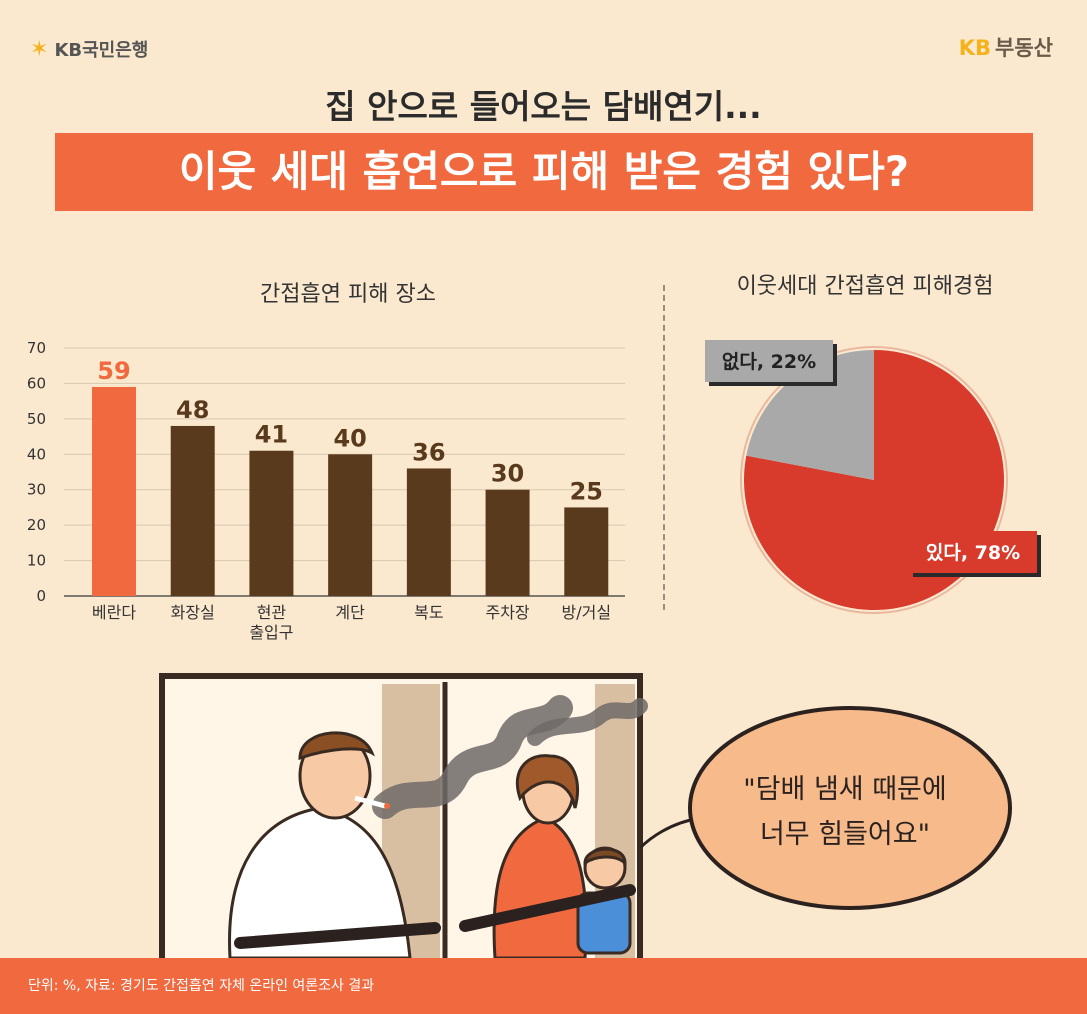 This screenshot has width=1087, height=1014. Describe the element at coordinates (428, 612) in the screenshot. I see `x-tick-label: 복도` at that location.